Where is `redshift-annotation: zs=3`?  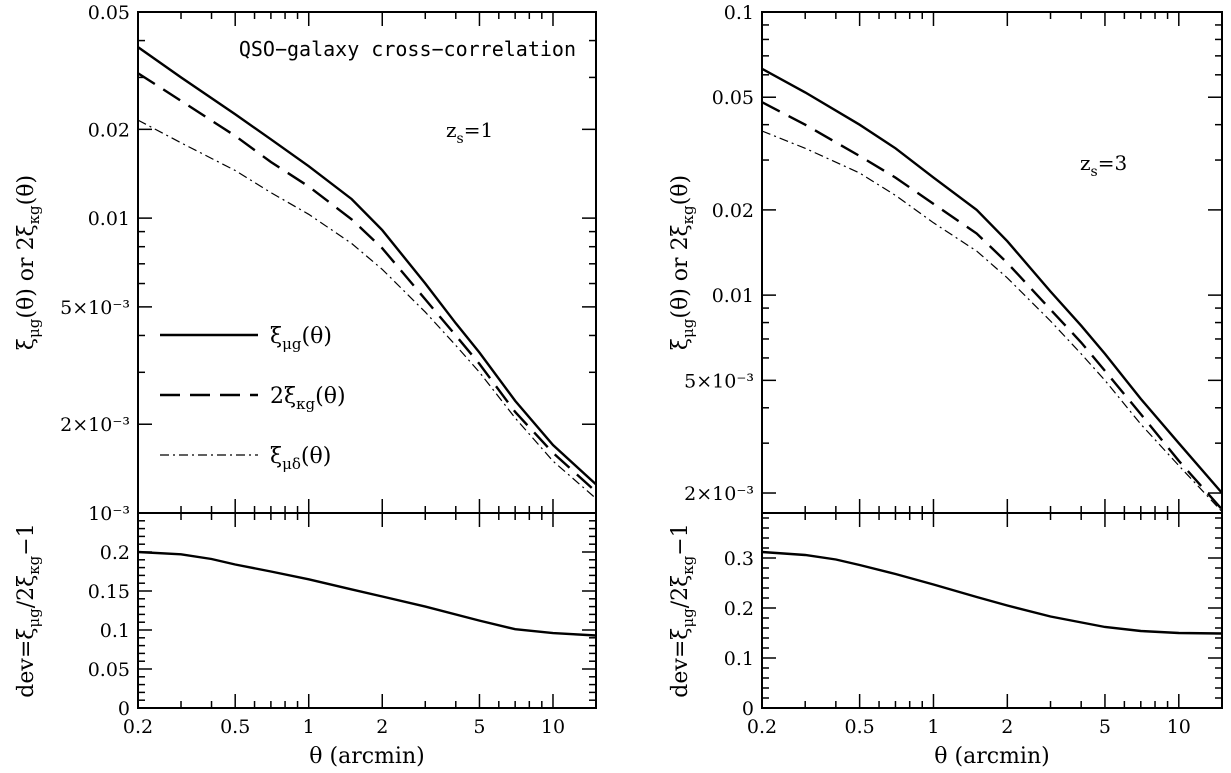
redshift-annotation: zs=3 is located at coordinates (1103, 165).